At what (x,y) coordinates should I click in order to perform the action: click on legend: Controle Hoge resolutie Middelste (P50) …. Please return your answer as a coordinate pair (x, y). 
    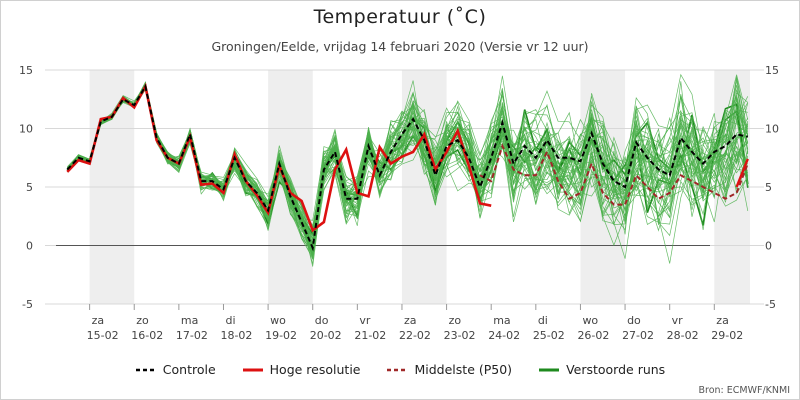
    Looking at the image, I should click on (400, 369).